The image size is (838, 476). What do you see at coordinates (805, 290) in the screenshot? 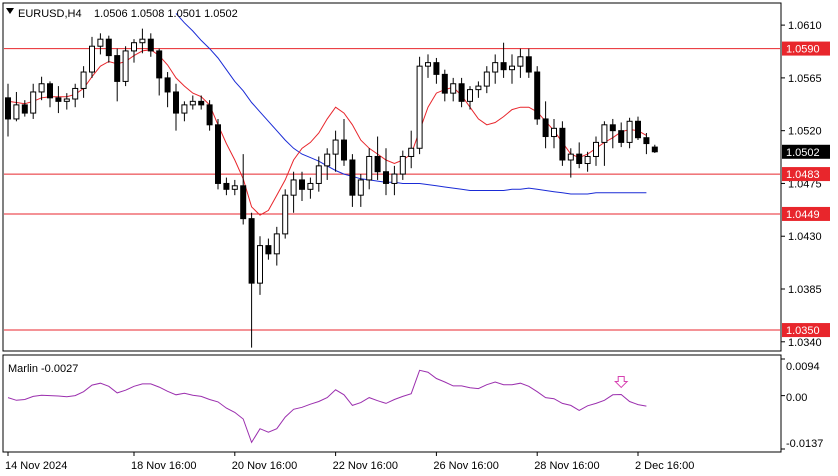
I see `price-tick-label: 1.0385` at bounding box center [805, 290].